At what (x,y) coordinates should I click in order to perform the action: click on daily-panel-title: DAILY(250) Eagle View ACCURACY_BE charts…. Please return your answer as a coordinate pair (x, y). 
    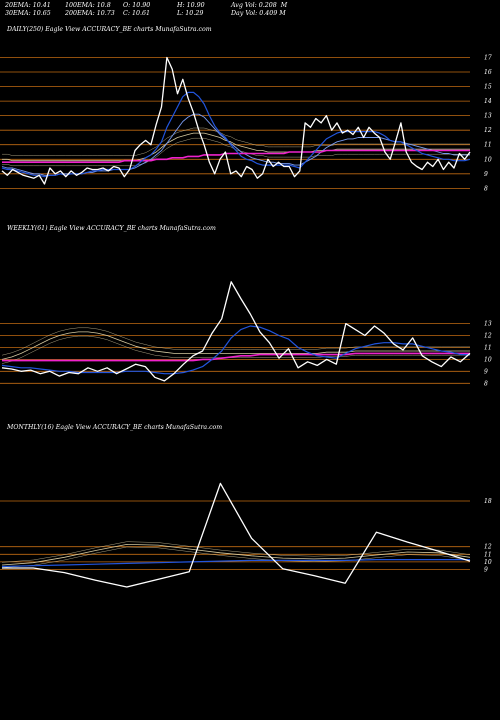
    Looking at the image, I should click on (109, 29).